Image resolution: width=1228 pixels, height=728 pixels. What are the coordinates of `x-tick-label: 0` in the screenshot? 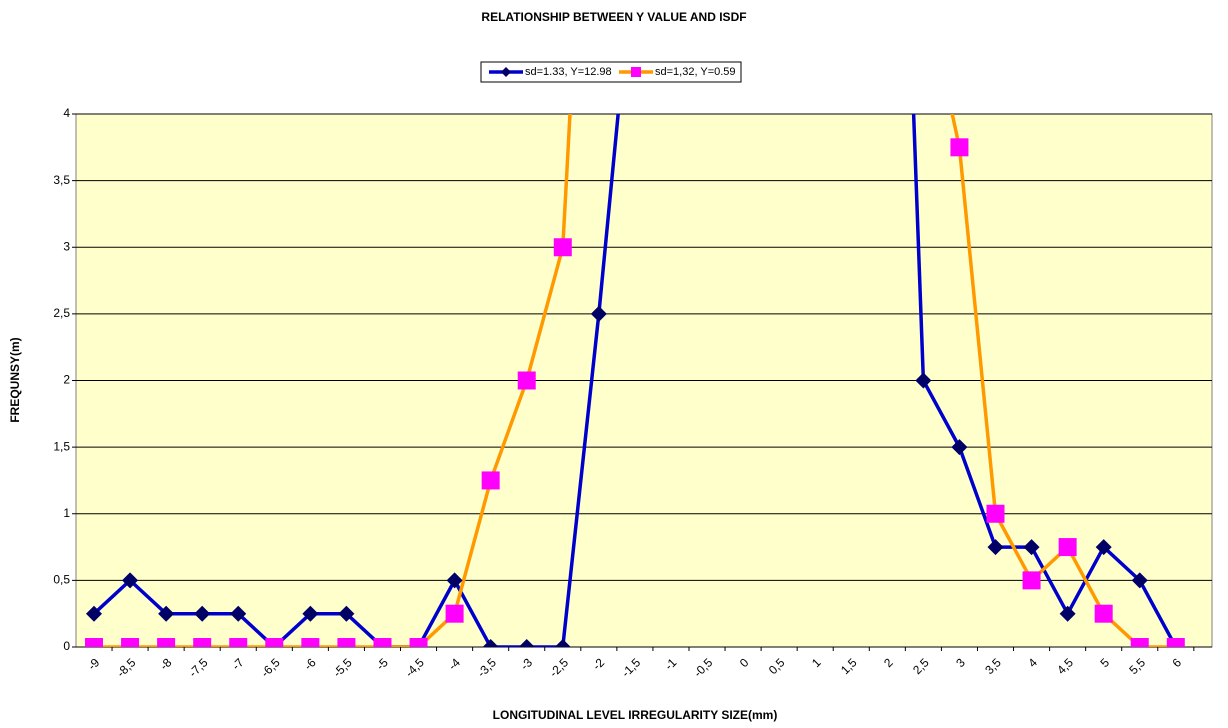 It's located at (744, 662).